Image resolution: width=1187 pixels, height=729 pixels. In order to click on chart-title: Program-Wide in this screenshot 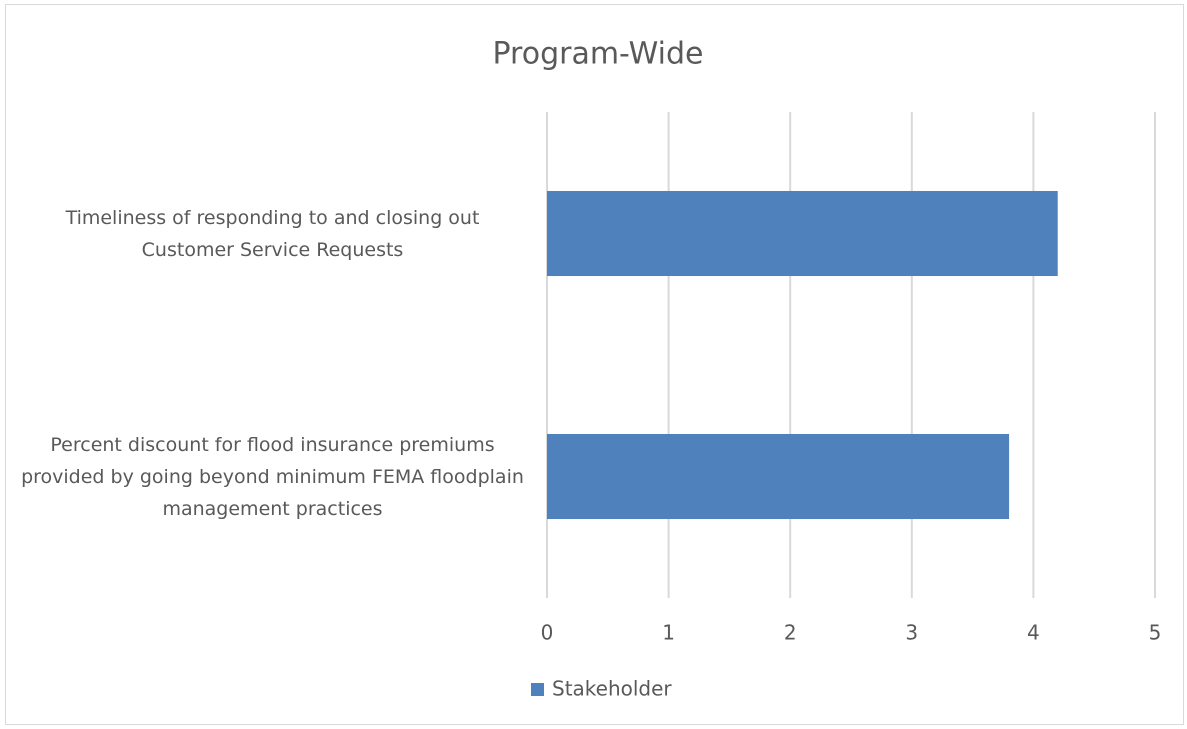, I will do `click(597, 54)`.